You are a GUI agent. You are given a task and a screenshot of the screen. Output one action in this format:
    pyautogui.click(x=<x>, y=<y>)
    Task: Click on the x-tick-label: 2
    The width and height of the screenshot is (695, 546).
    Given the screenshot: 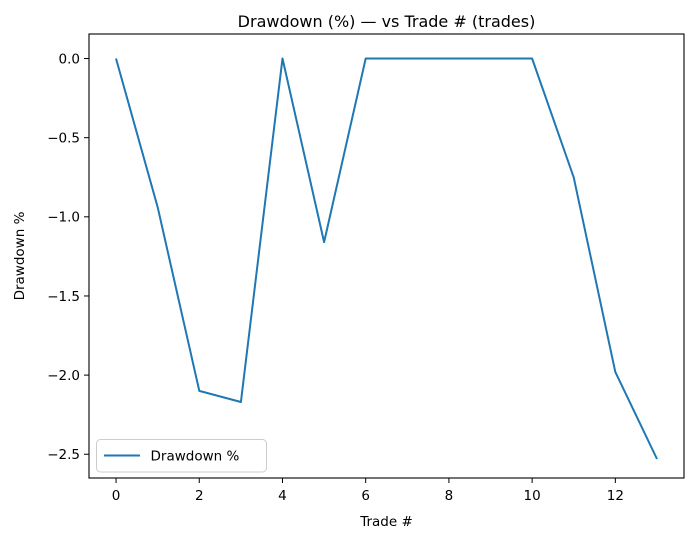 What is the action you would take?
    pyautogui.click(x=199, y=496)
    